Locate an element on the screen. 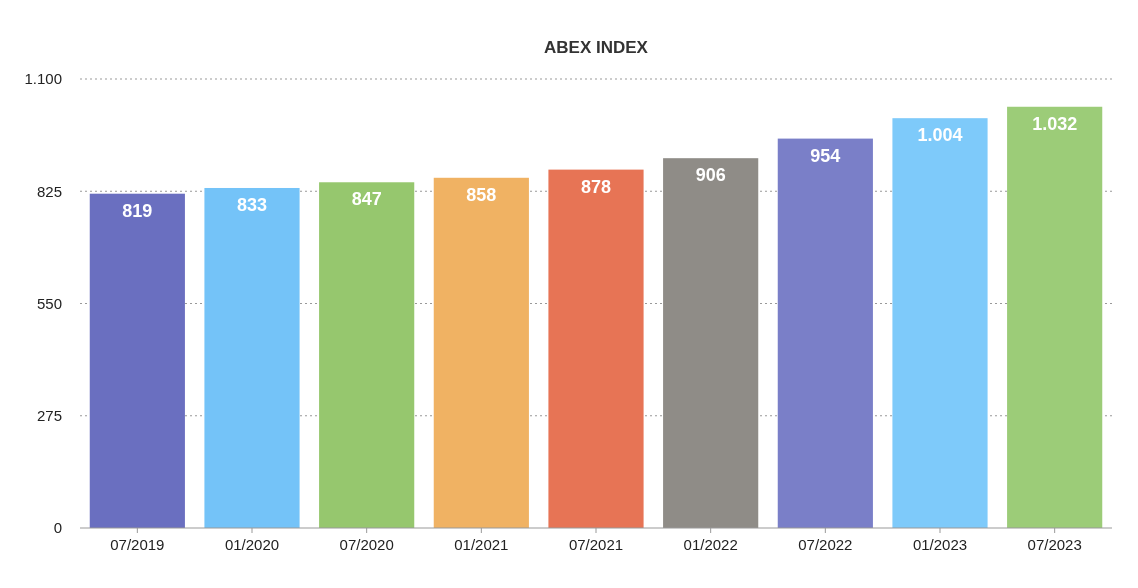 The width and height of the screenshot is (1138, 588). x-tick-label: 07/2022 is located at coordinates (825, 544).